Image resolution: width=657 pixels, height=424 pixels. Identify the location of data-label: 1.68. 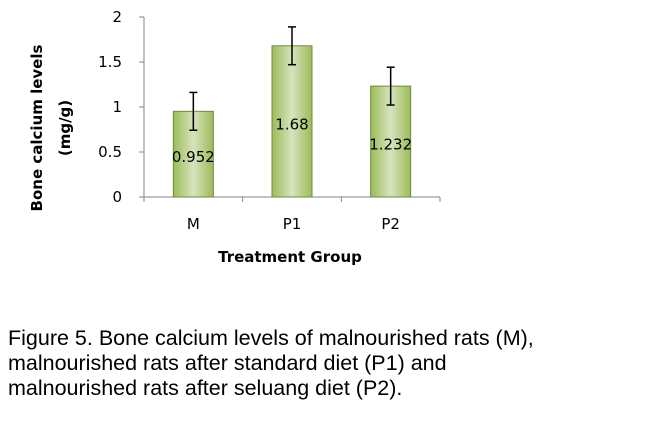
(291, 124).